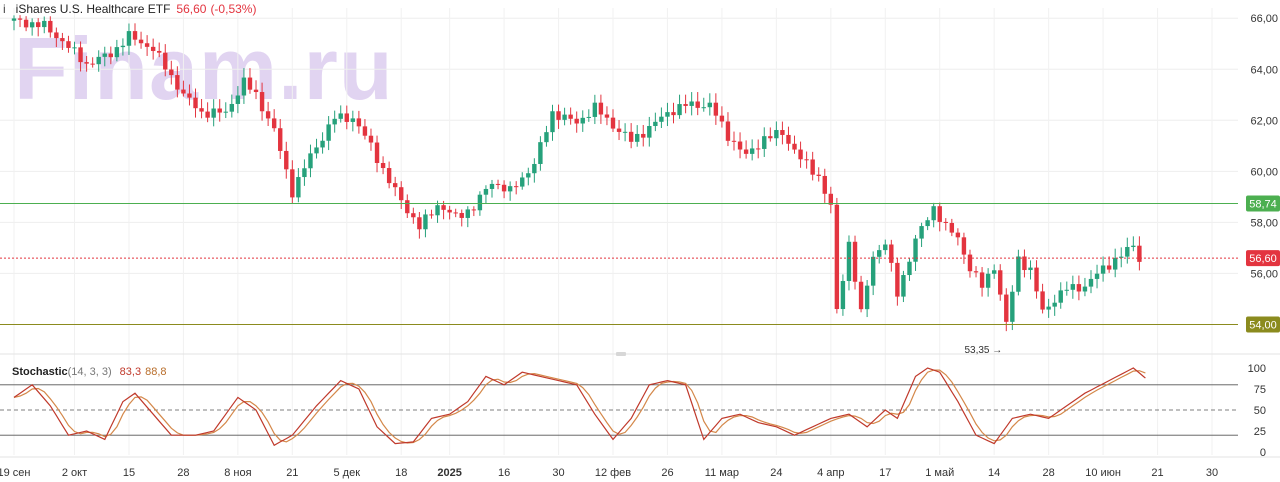  I want to click on low-annotation: 53,35 →, so click(983, 350).